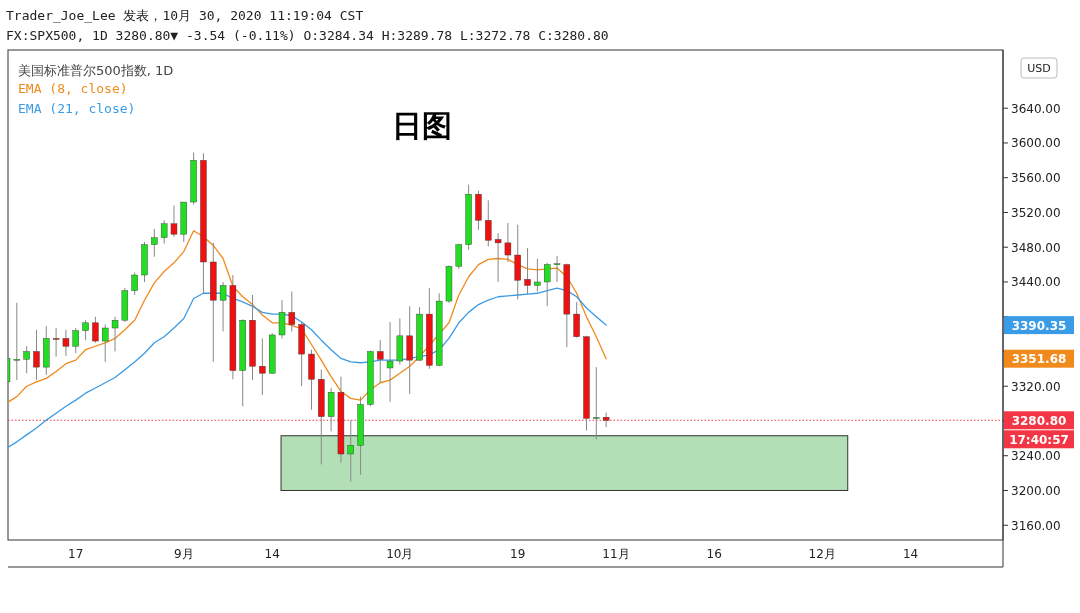 The width and height of the screenshot is (1080, 613). Describe the element at coordinates (307, 368) in the screenshot. I see `line-series` at that location.